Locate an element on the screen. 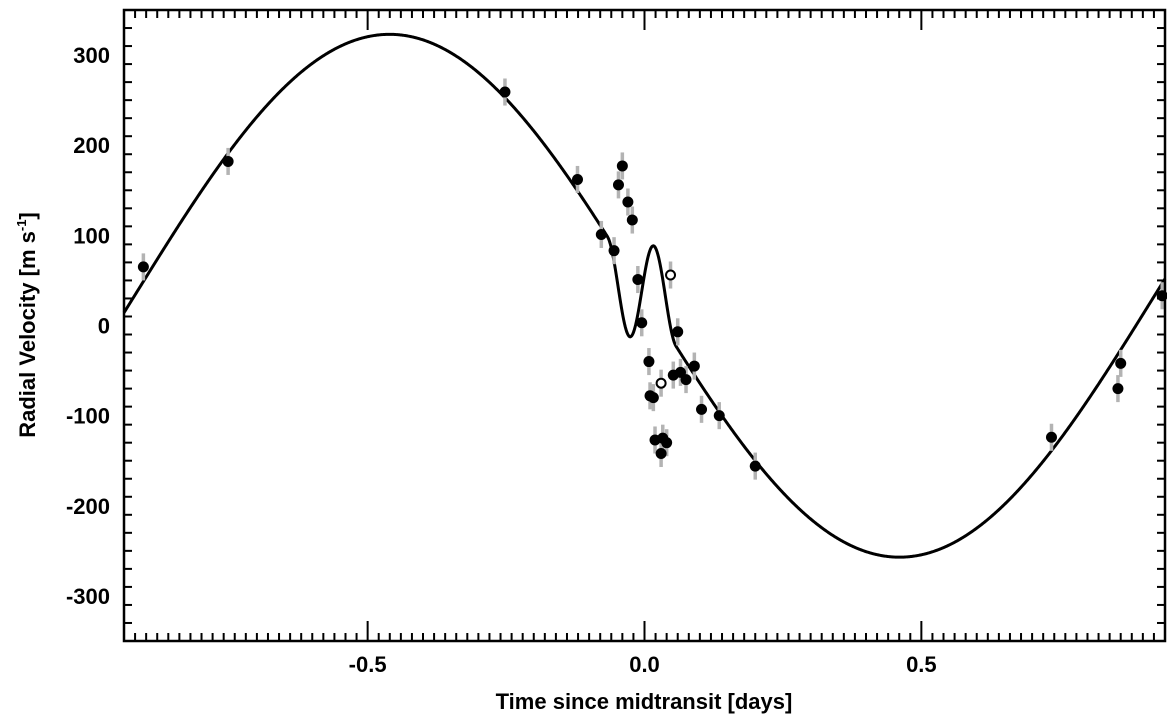  y-tick-label: 0 is located at coordinates (104, 326).